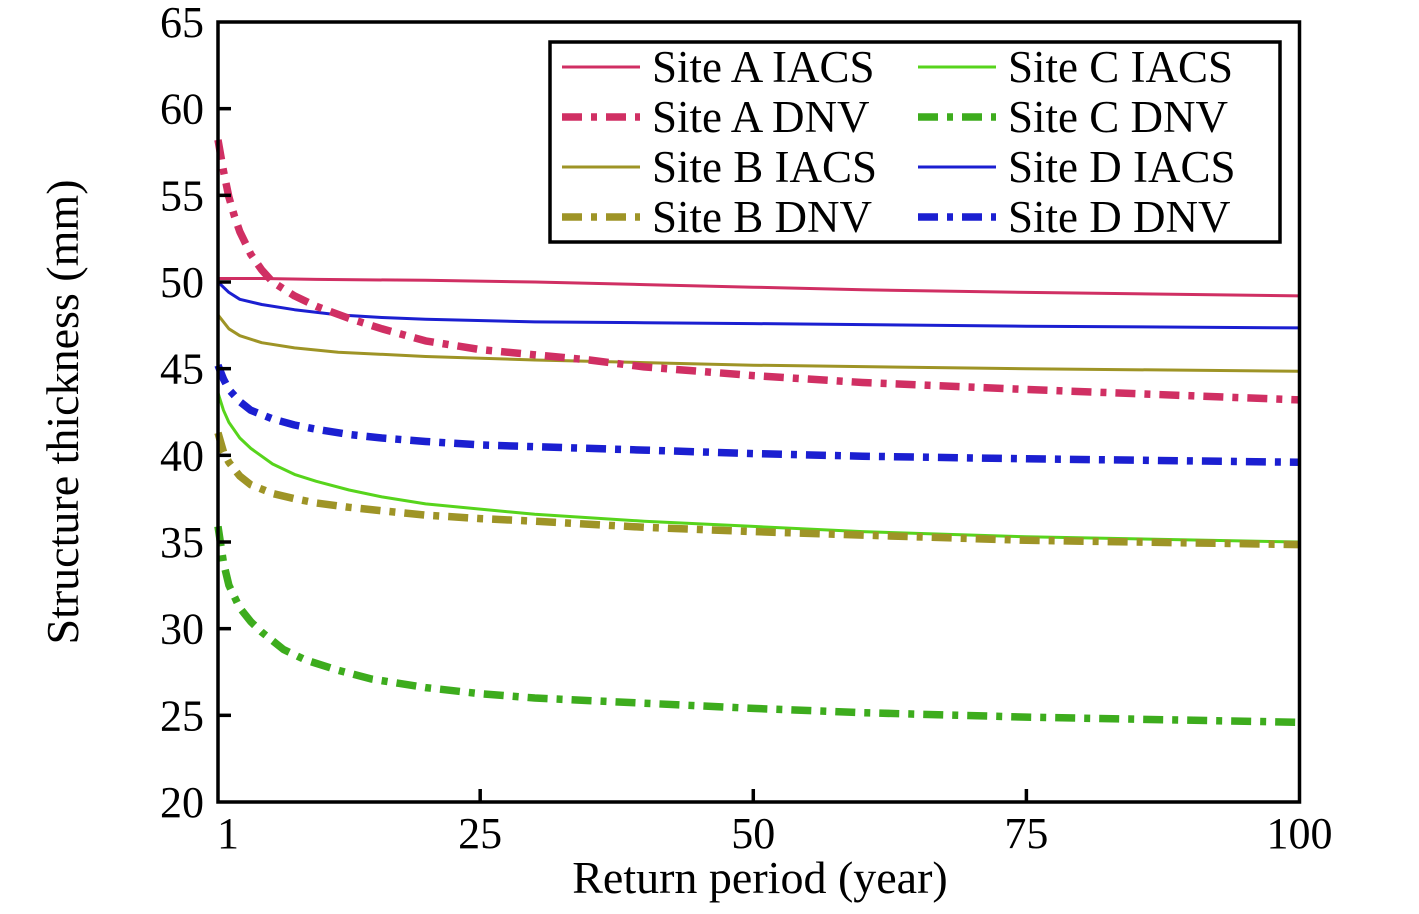  I want to click on y-tick-label-35: 35, so click(182, 542).